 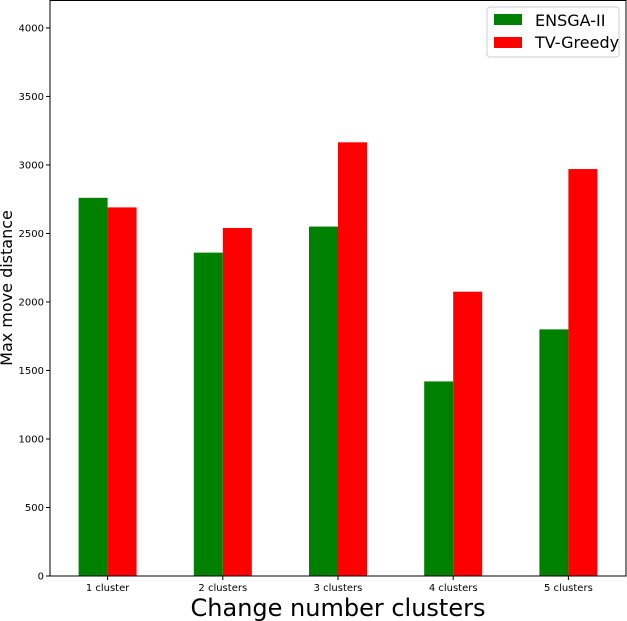 I want to click on x-tick-label: 3 clusters, so click(x=338, y=588).